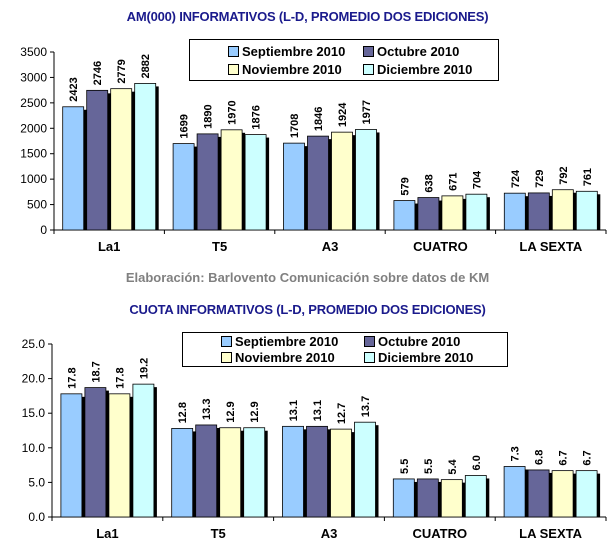 The image size is (615, 550). Describe the element at coordinates (231, 411) in the screenshot. I see `data-label: 12.9` at that location.